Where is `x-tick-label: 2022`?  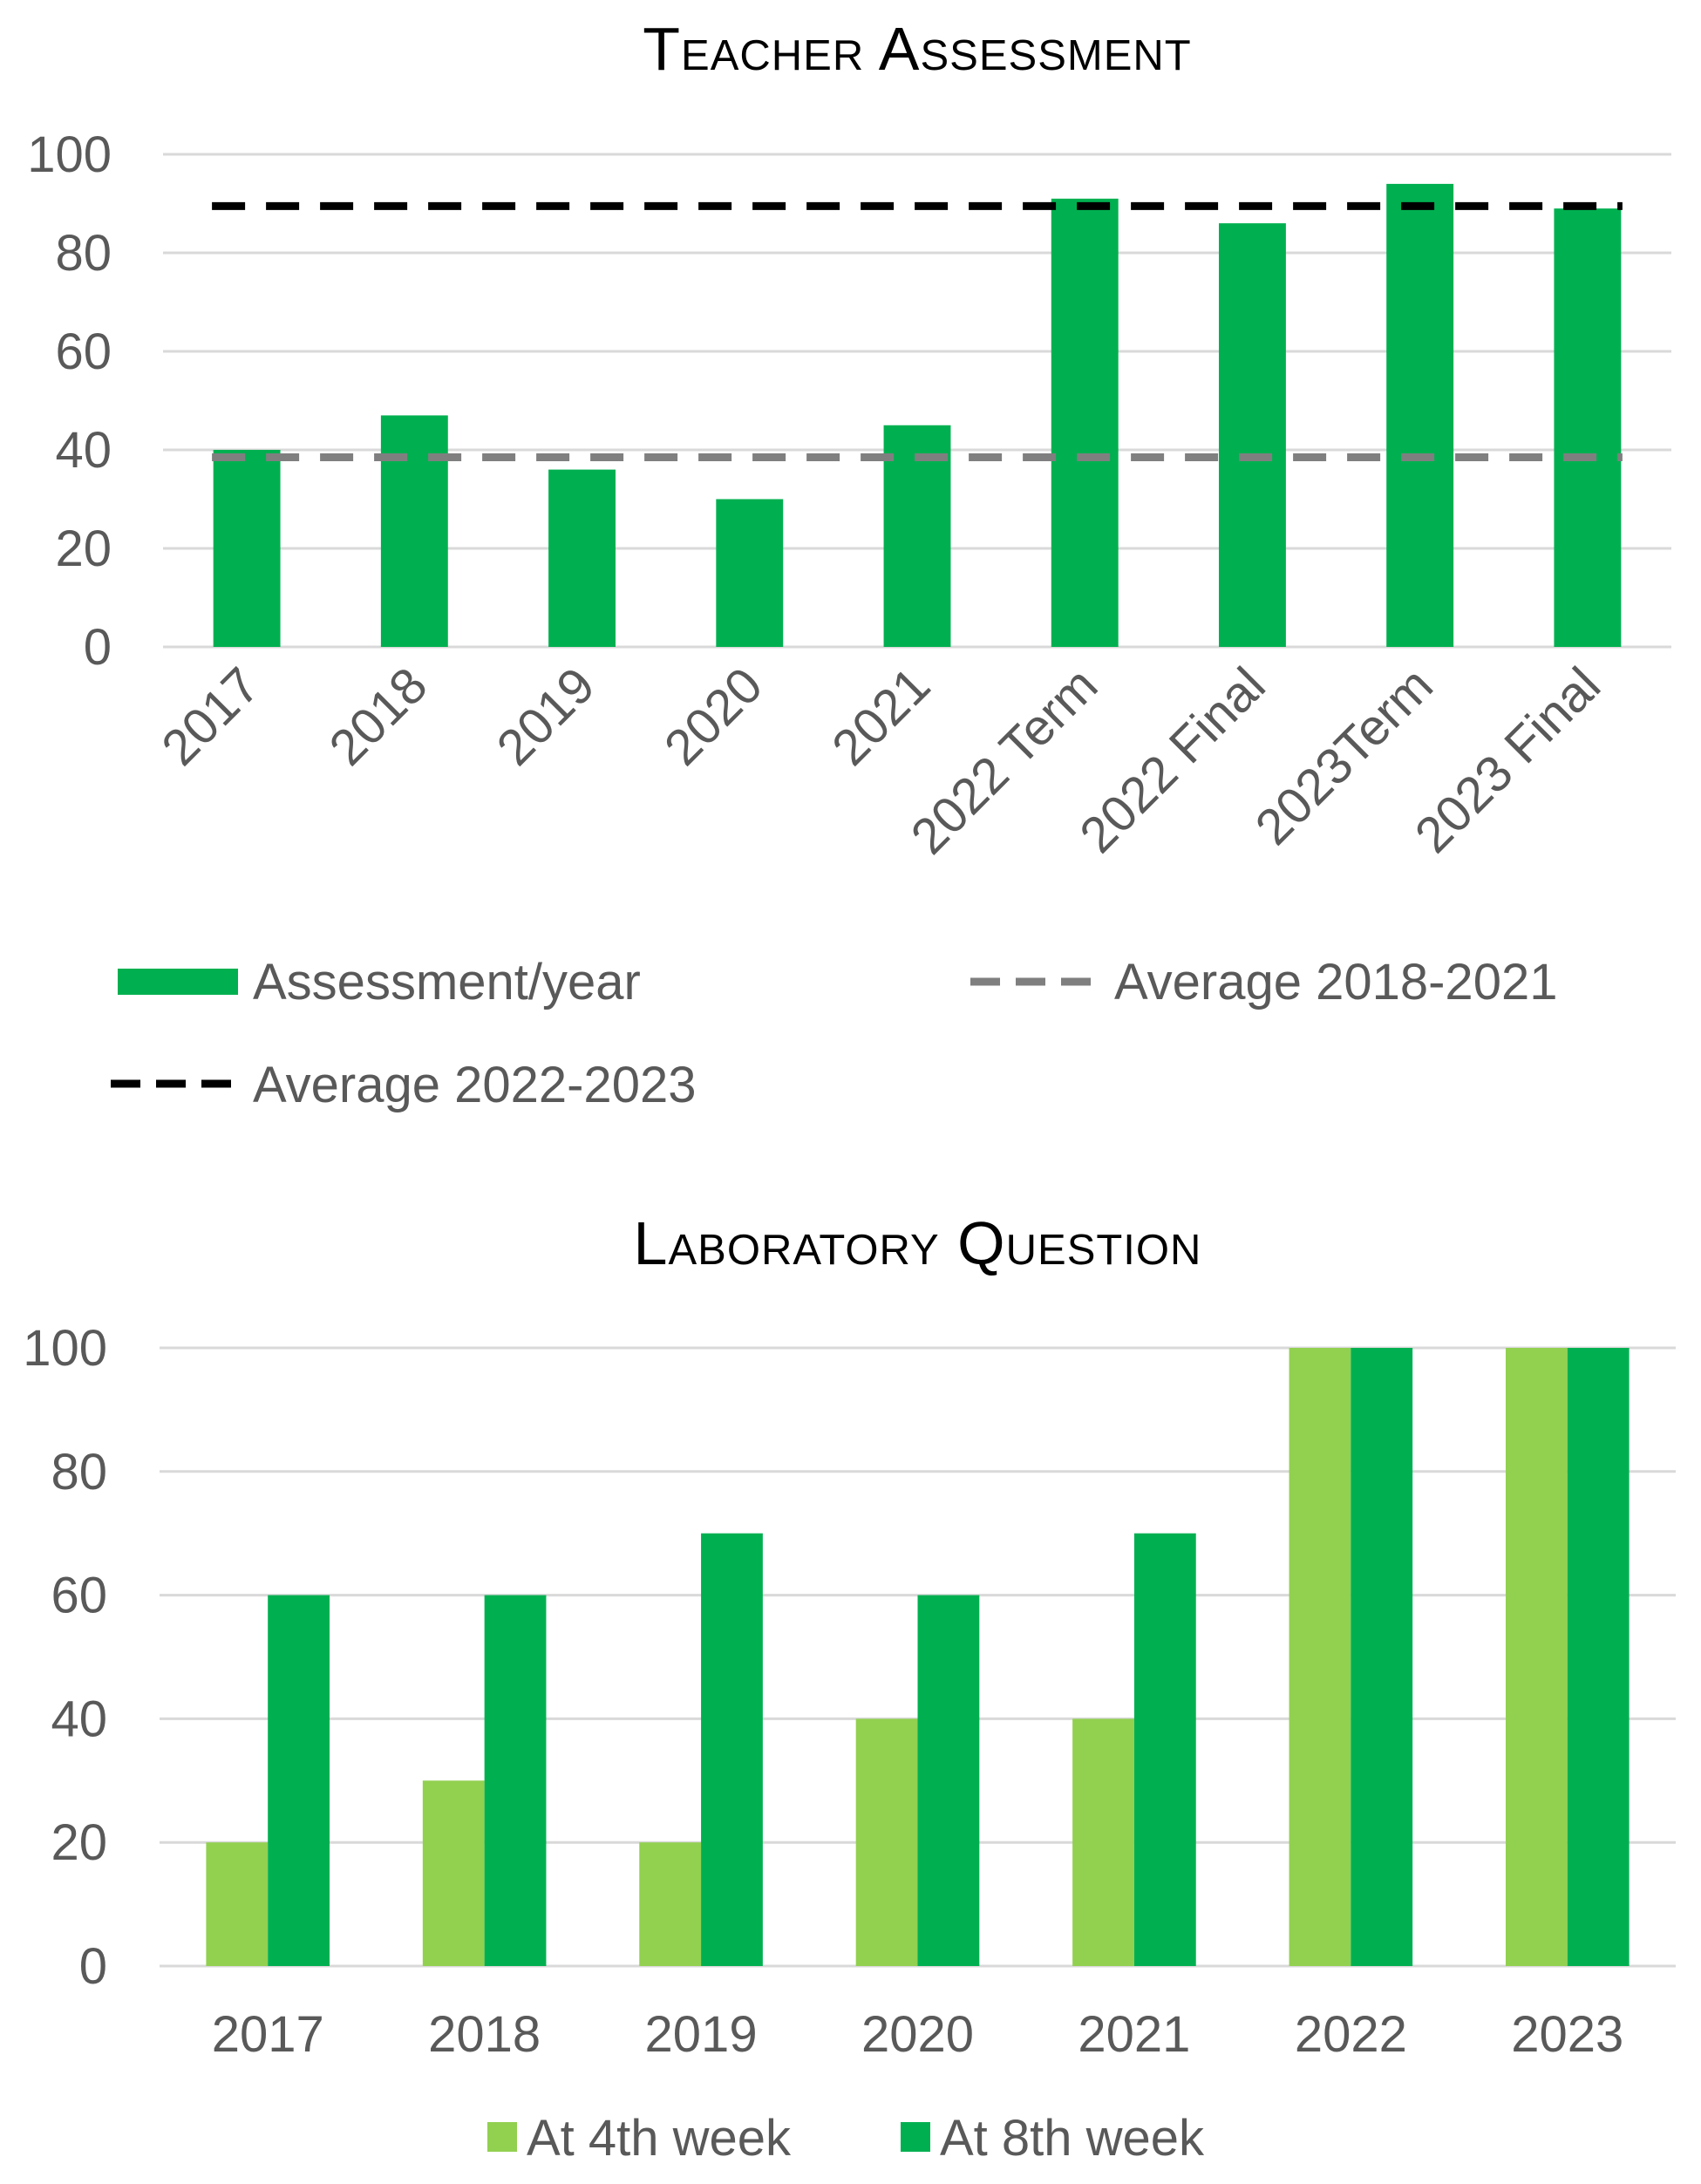
x-tick-label: 2022 is located at coordinates (1351, 2034).